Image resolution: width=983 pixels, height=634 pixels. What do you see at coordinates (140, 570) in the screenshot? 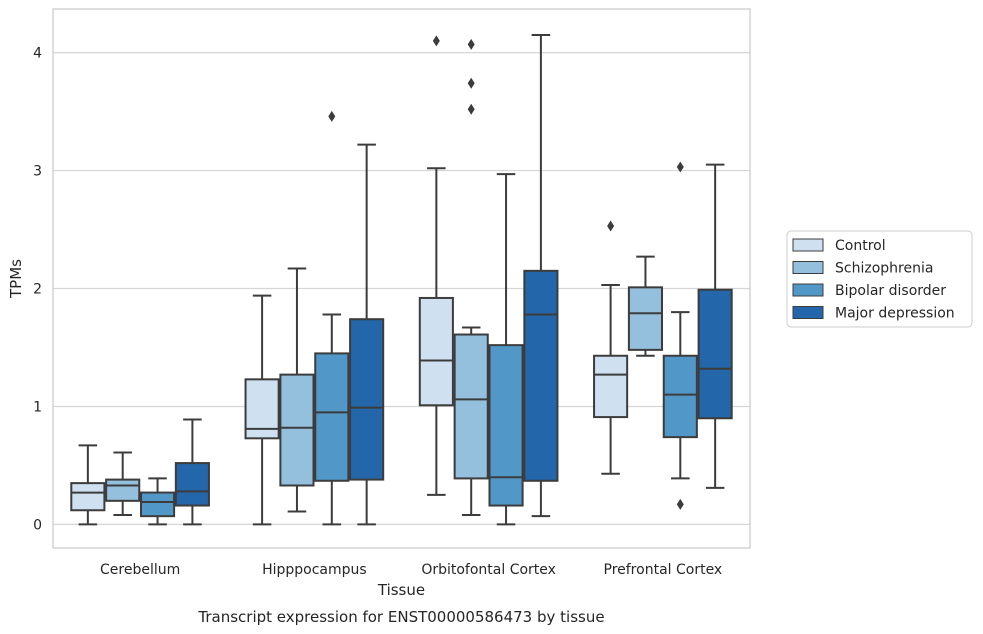
I see `x-tick-label: Cerebellum` at bounding box center [140, 570].